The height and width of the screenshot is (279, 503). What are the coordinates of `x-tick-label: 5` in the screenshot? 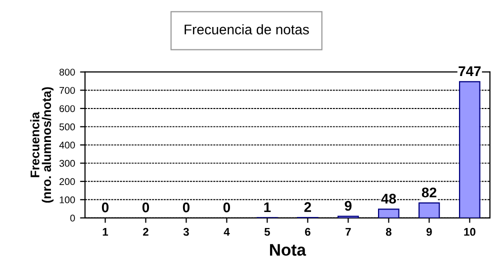 It's located at (267, 232).